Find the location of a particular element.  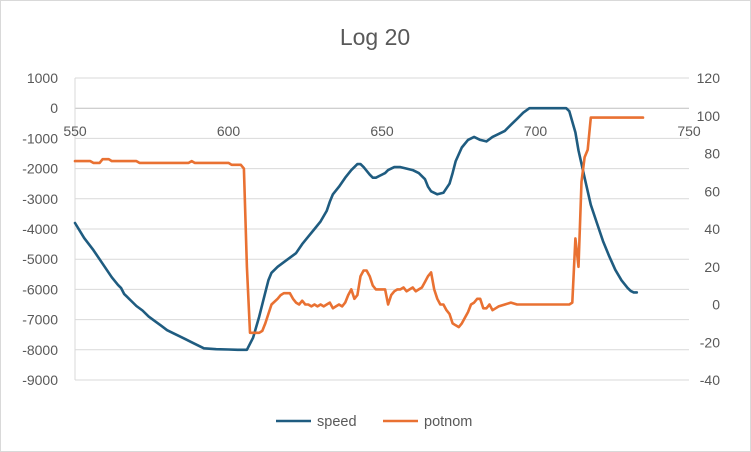

y2-tick-label: 40 is located at coordinates (712, 229).